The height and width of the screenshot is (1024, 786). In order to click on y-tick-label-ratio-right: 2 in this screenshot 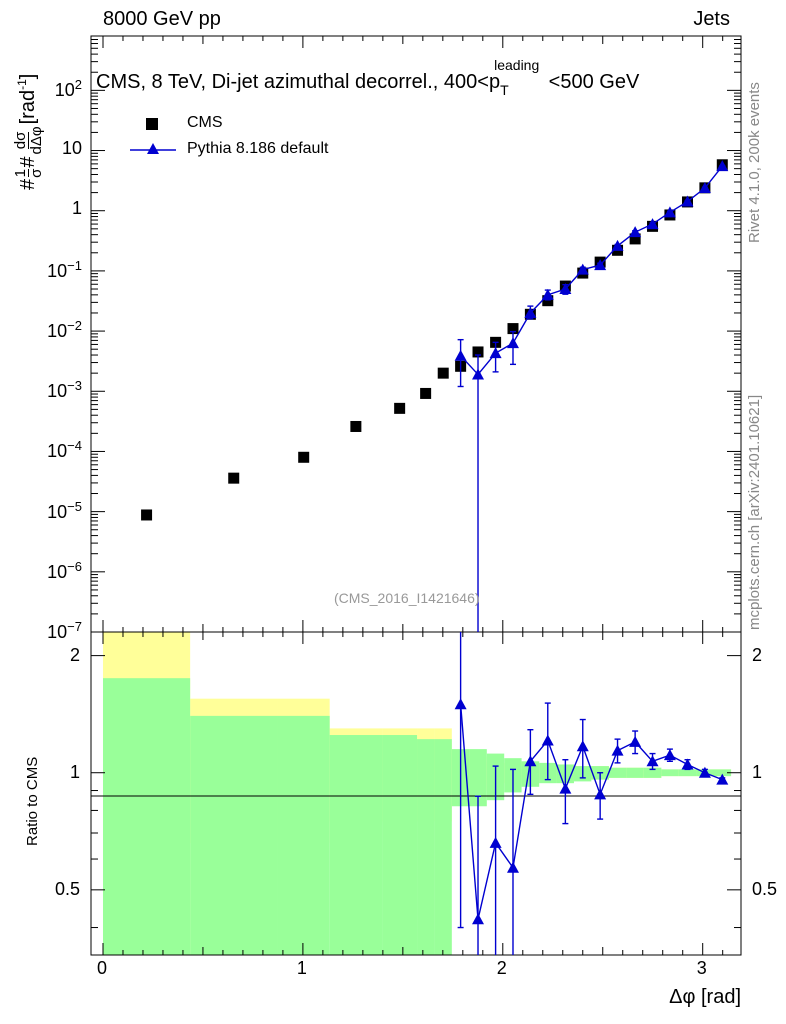, I will do `click(757, 654)`.